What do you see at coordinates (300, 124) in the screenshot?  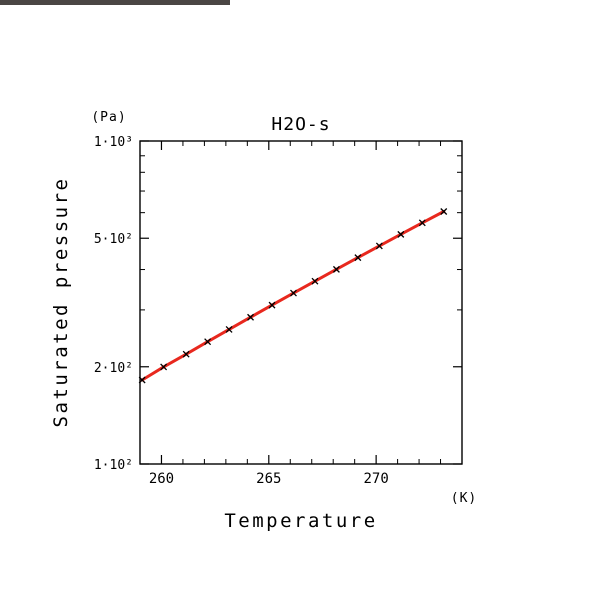 I see `chart-title: H2O-s` at bounding box center [300, 124].